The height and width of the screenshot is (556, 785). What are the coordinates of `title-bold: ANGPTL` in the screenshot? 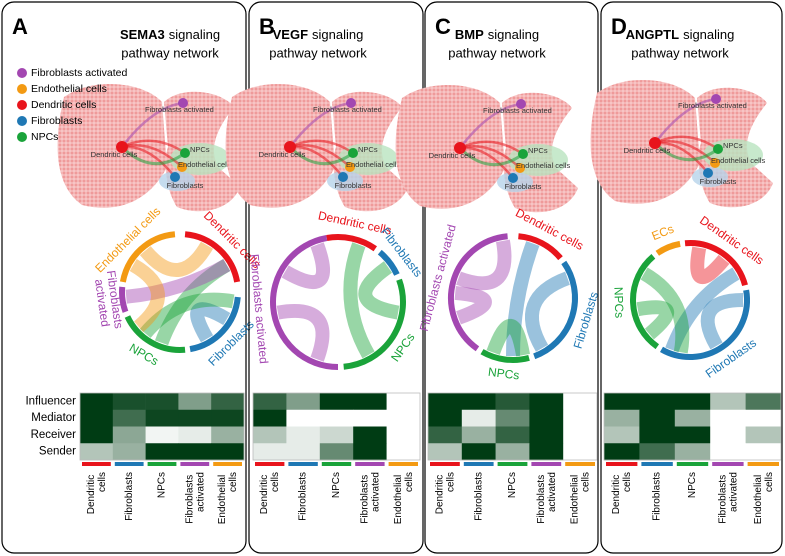 It's located at (653, 34).